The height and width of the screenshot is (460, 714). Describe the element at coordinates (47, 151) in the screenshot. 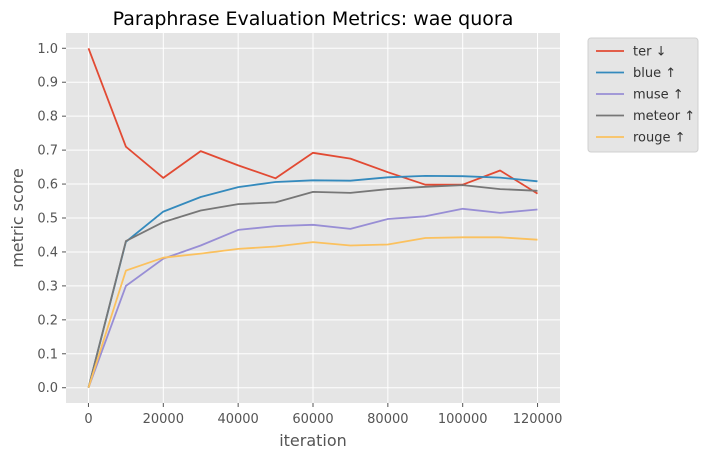

I see `y-tick-label: 0.7` at that location.